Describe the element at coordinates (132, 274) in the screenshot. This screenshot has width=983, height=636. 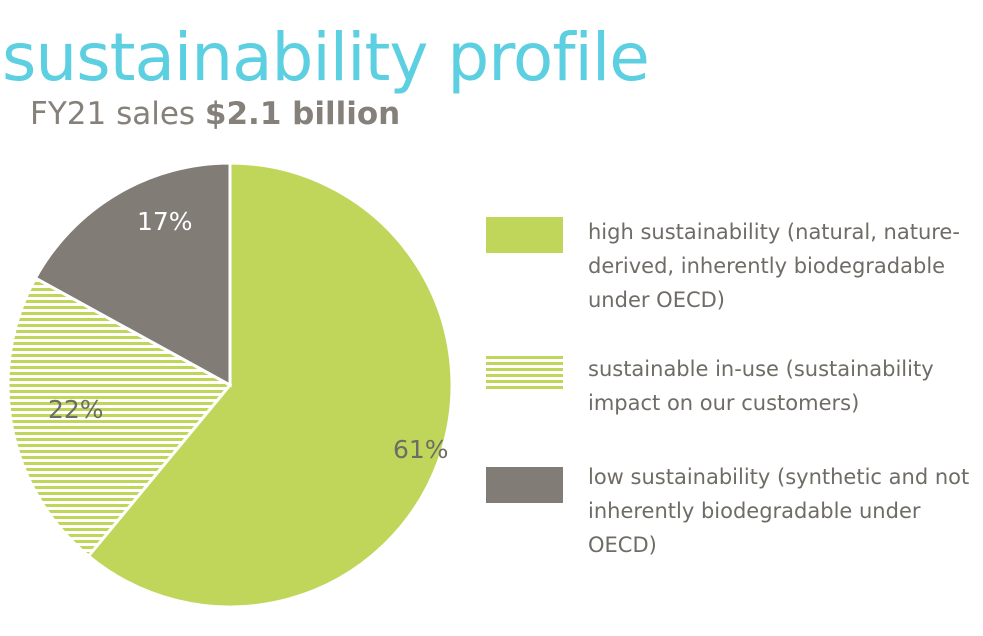
I see `pie-slice-low` at that location.